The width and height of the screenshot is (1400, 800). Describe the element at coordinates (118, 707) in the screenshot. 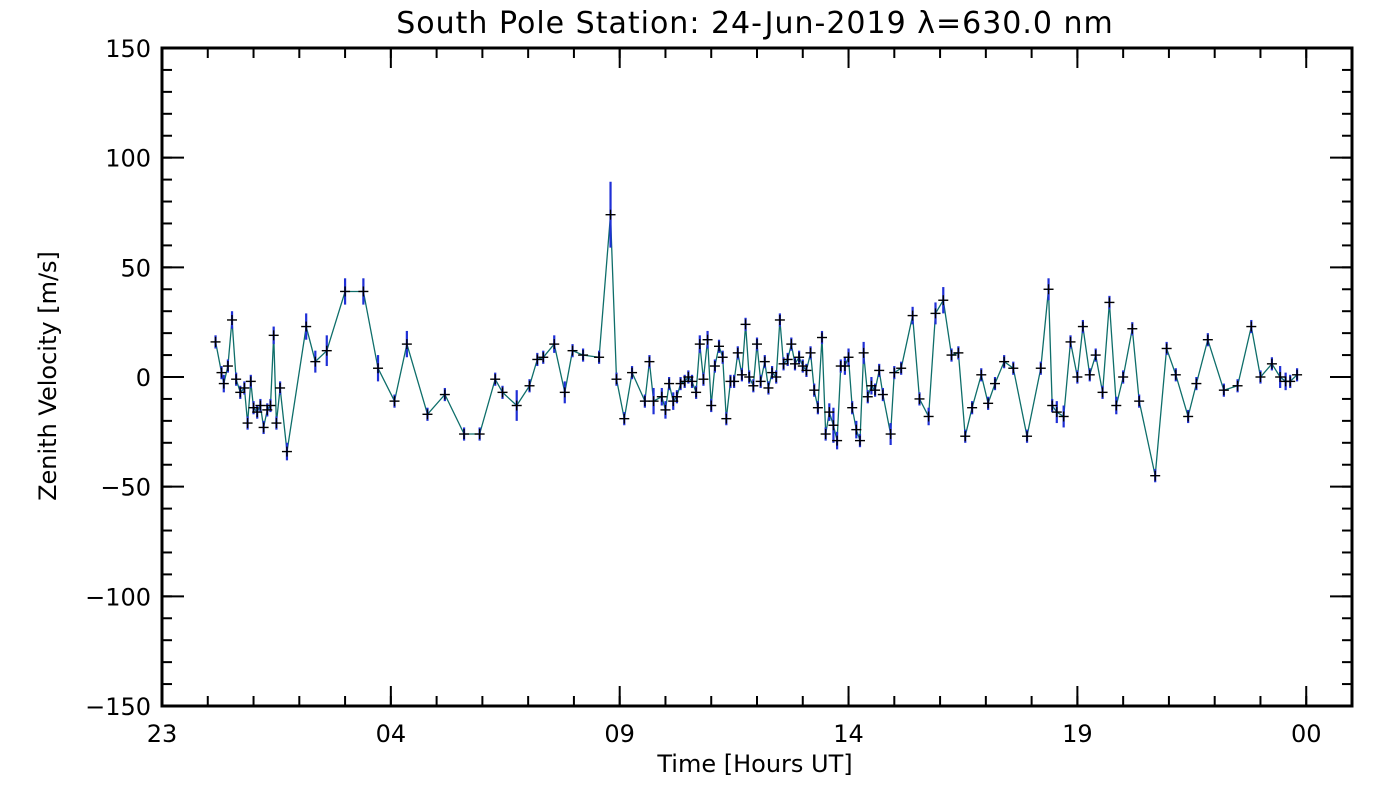

I see `y-tick-label: −150` at that location.